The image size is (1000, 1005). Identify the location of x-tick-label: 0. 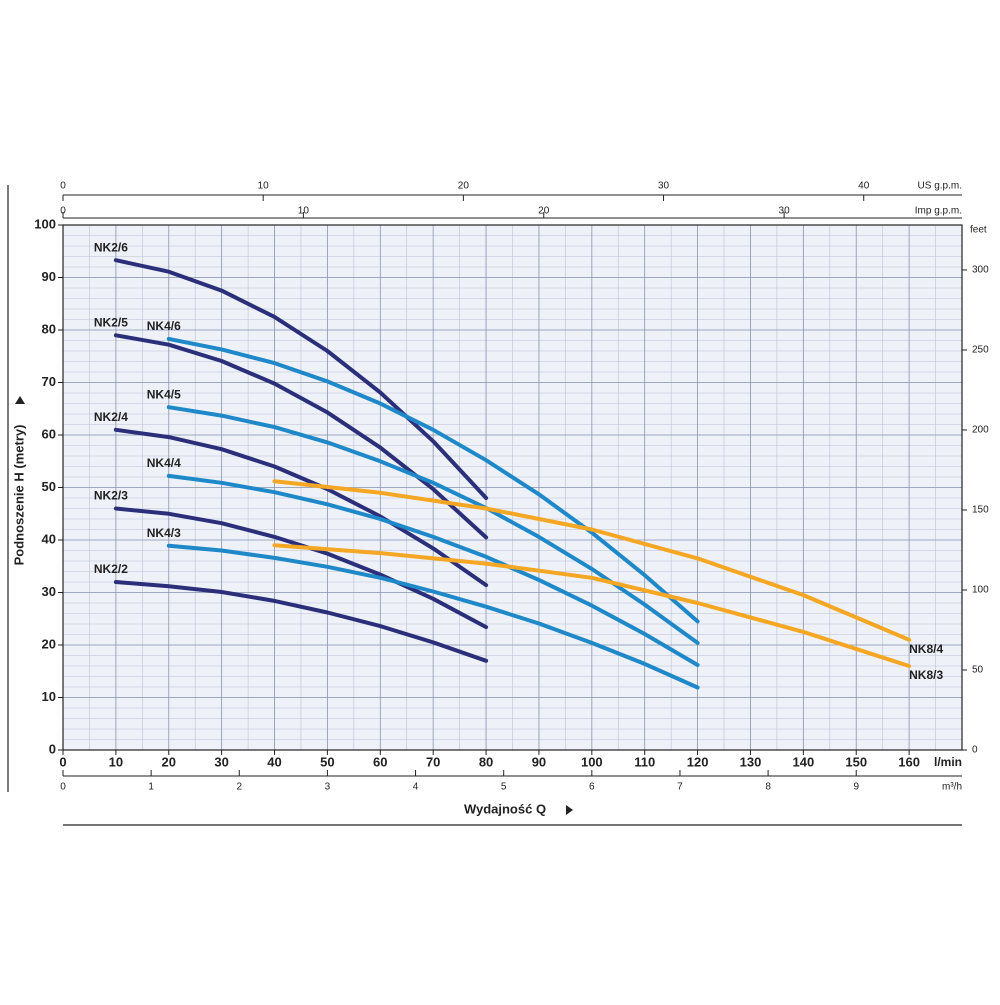
(62, 761).